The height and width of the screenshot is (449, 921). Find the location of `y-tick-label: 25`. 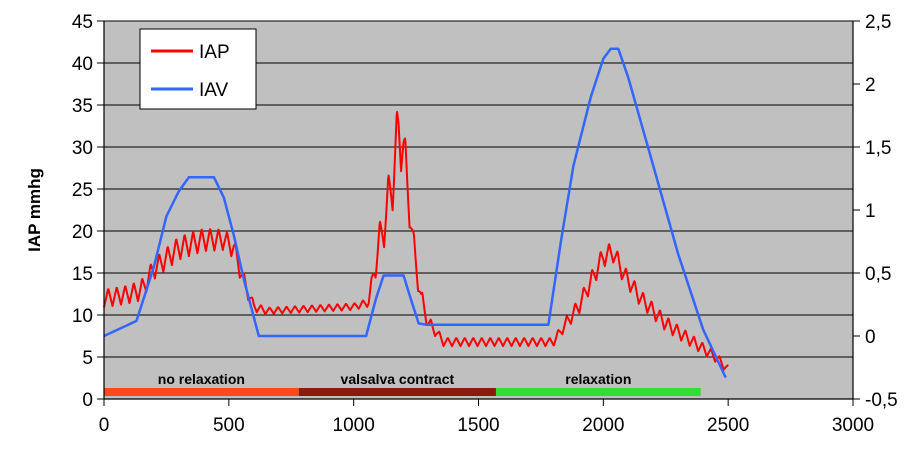

y-tick-label: 25 is located at coordinates (82, 190).